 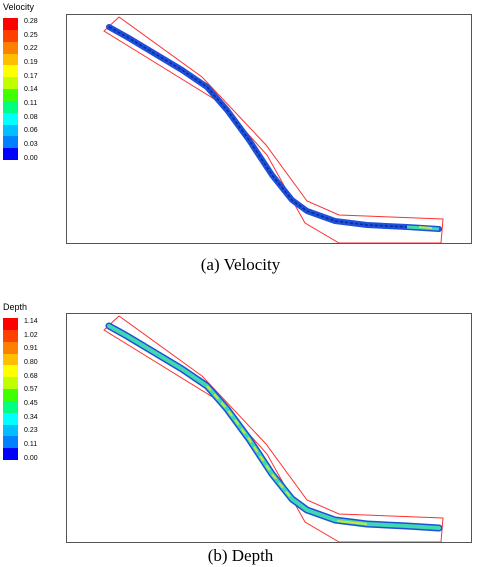 I want to click on legend-value: 0.34, so click(x=31, y=417).